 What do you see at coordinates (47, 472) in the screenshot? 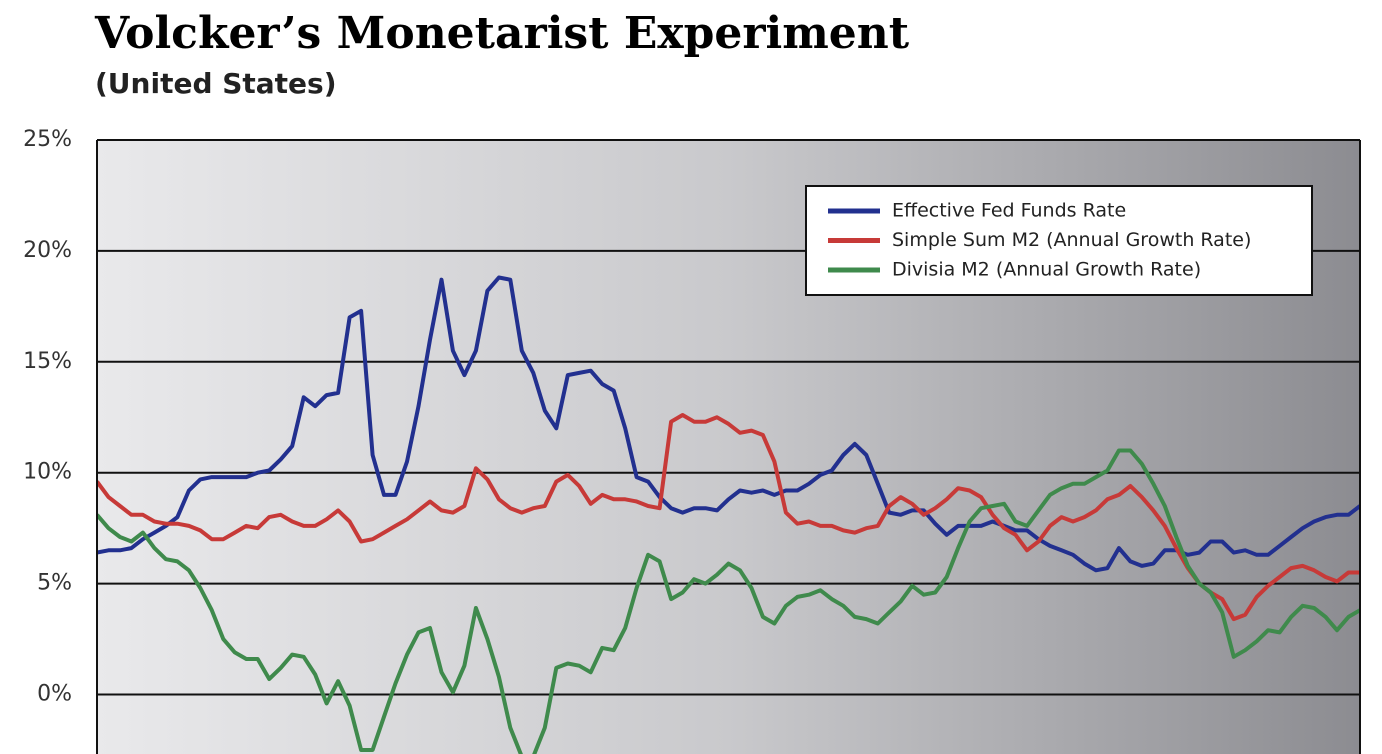
I see `y-tick-label: 10%` at bounding box center [47, 472].